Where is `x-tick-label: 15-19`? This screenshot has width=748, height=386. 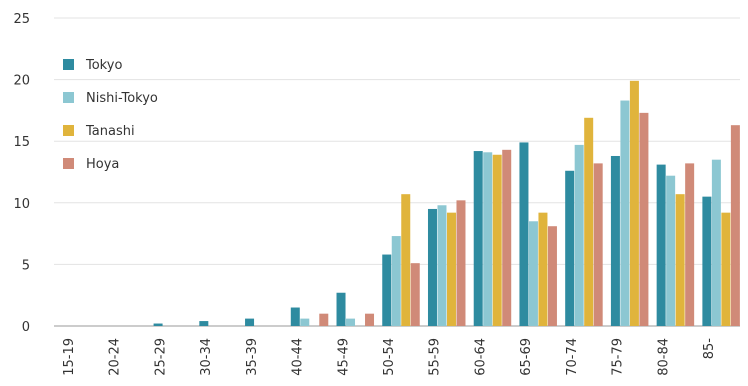 x-tick-label: 15-19 is located at coordinates (69, 357).